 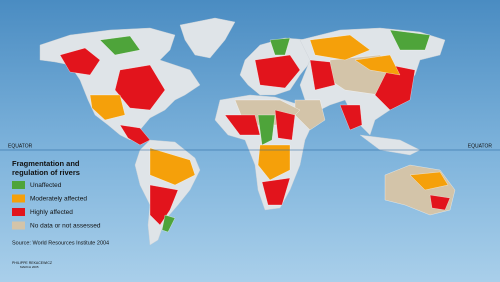 What do you see at coordinates (51, 212) in the screenshot?
I see `legend-label: Highly affected` at bounding box center [51, 212].